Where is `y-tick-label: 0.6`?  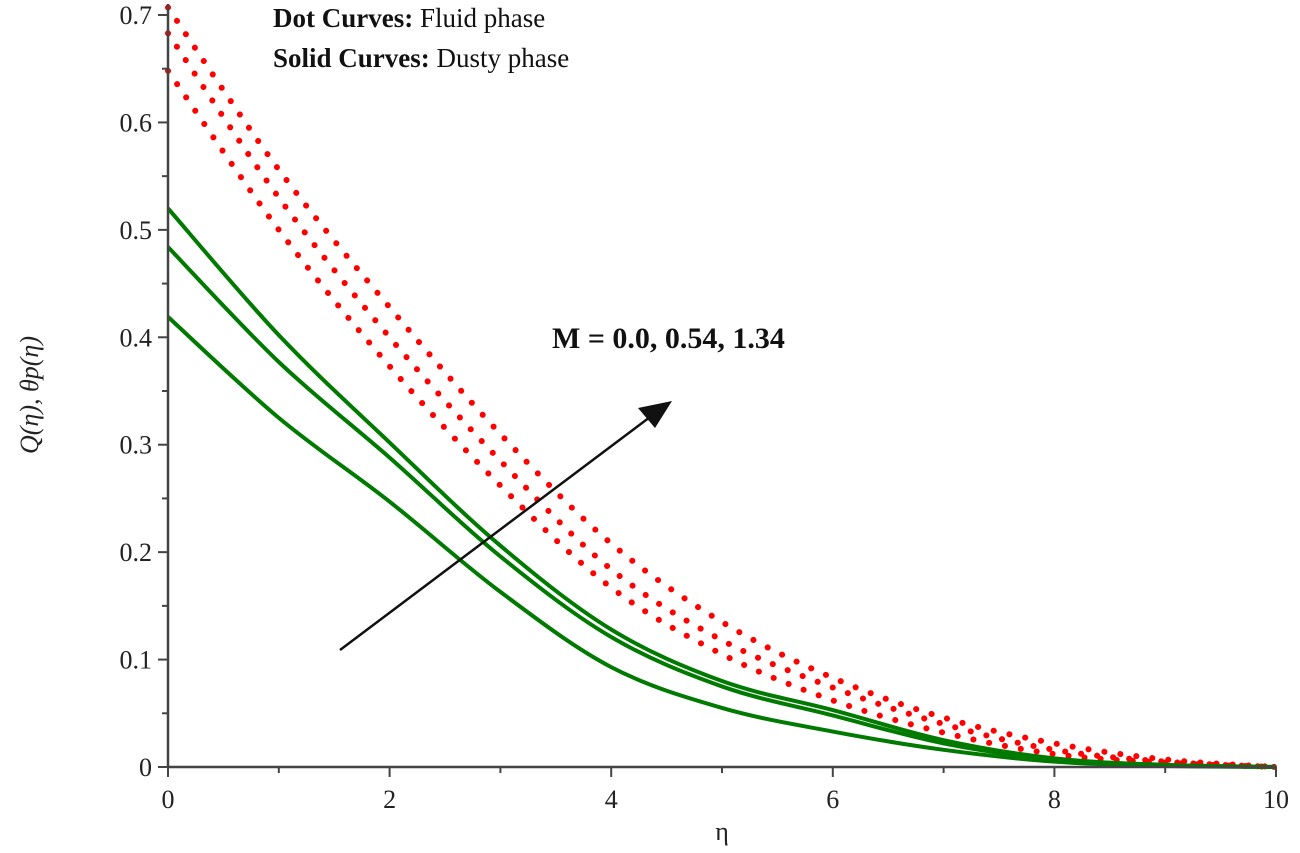
y-tick-label: 0.6 is located at coordinates (136, 122).